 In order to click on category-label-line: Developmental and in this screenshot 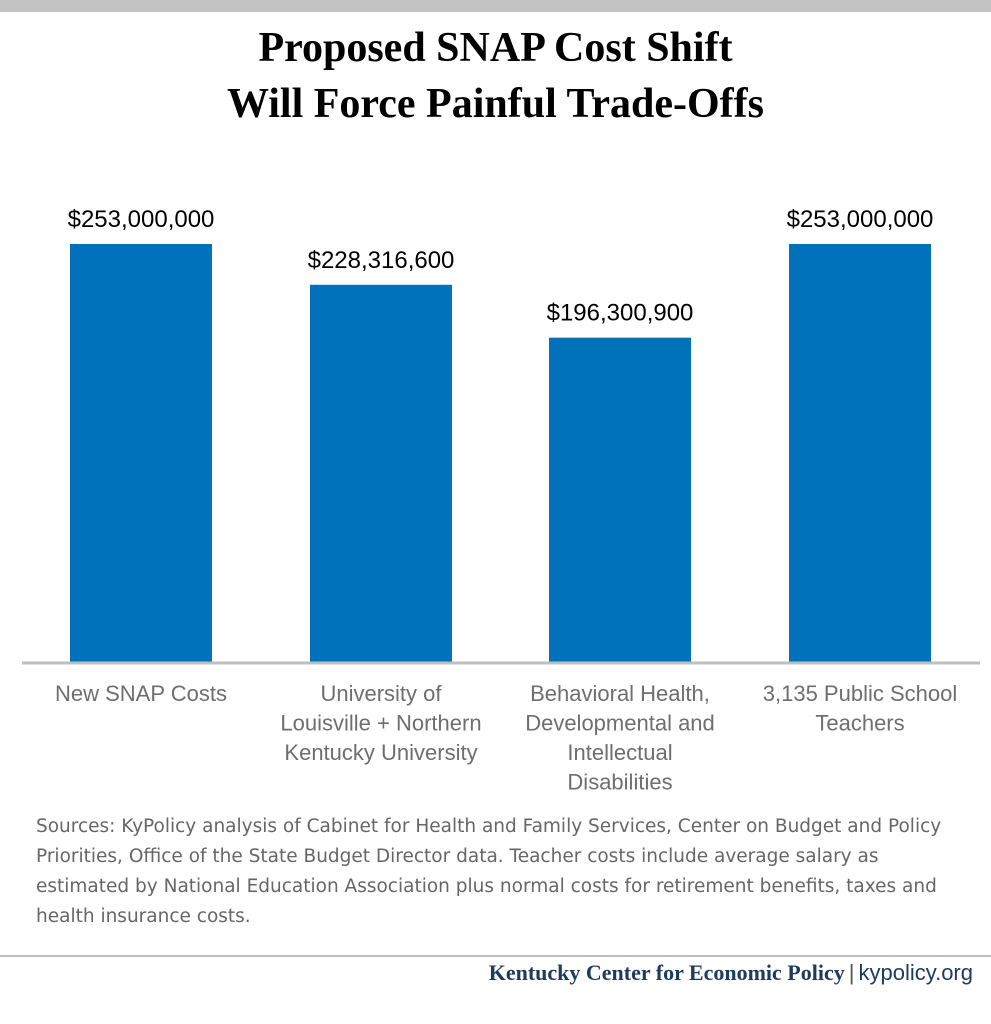, I will do `click(620, 723)`.